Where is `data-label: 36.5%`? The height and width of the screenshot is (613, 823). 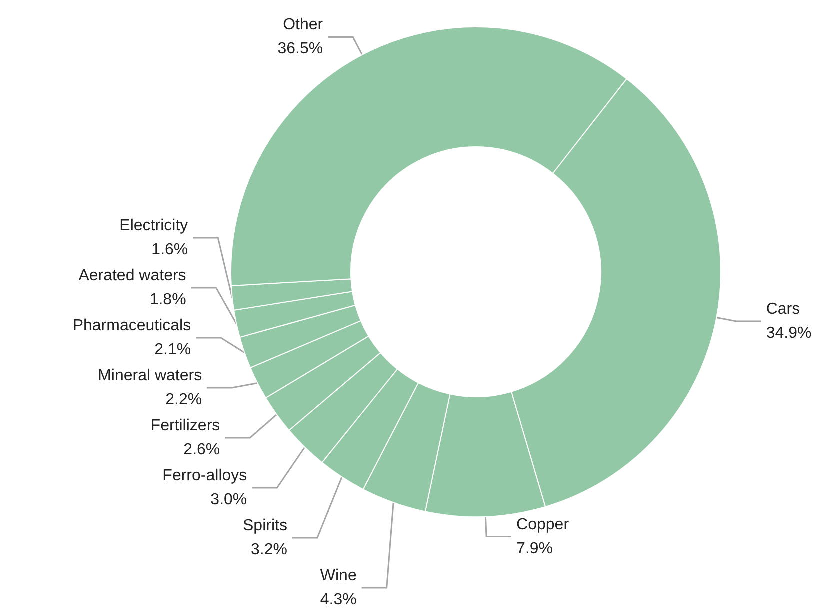
data-label: 36.5% is located at coordinates (301, 49).